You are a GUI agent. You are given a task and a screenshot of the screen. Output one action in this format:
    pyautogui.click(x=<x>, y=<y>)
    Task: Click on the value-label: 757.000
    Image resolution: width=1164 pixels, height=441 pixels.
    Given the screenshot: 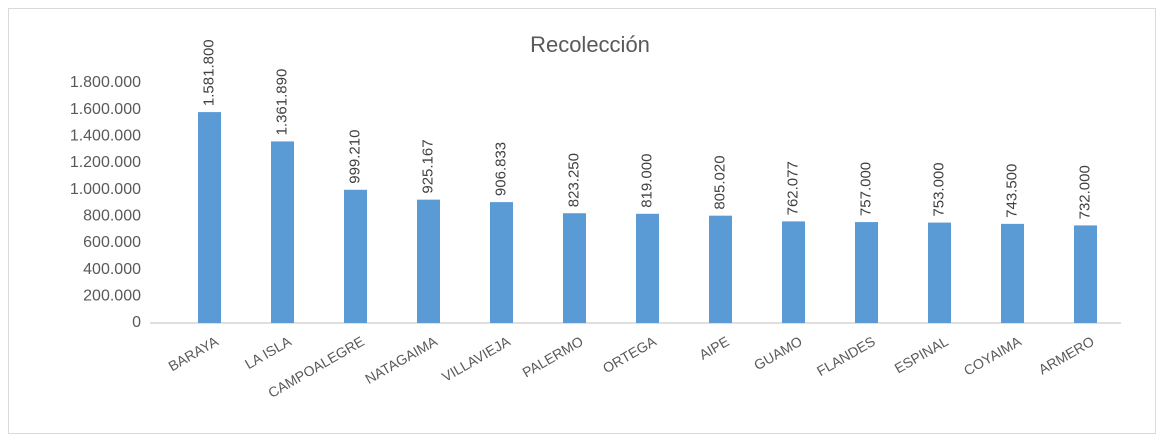 What is the action you would take?
    pyautogui.click(x=865, y=189)
    